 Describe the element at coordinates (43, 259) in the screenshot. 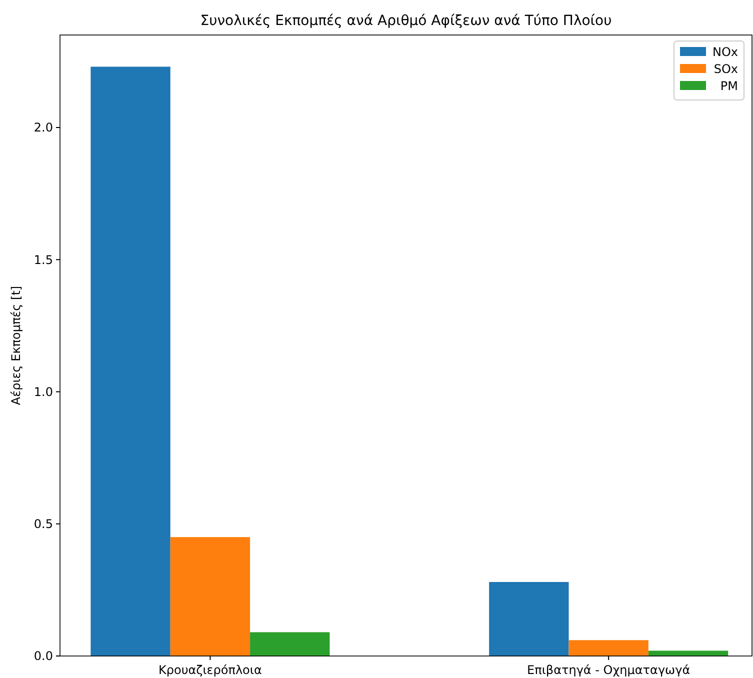

I see `y-tick-label: 1.5` at that location.